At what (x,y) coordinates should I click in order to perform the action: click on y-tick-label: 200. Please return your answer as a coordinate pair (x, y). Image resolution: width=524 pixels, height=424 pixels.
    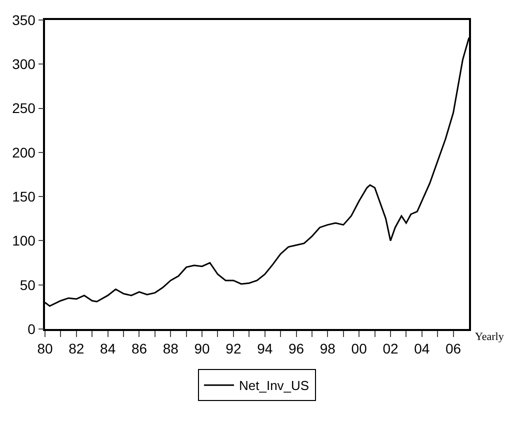
    Looking at the image, I should click on (24, 152).